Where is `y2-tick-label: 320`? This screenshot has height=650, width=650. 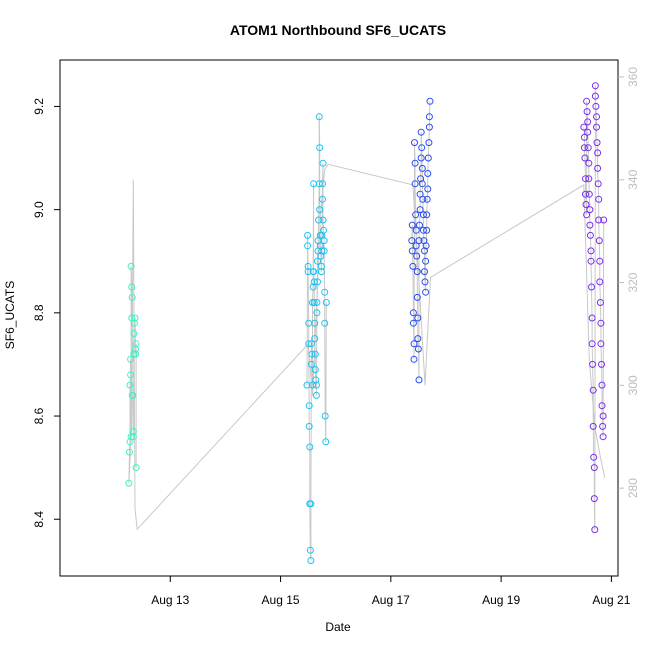
y2-tick-label: 320 is located at coordinates (633, 282).